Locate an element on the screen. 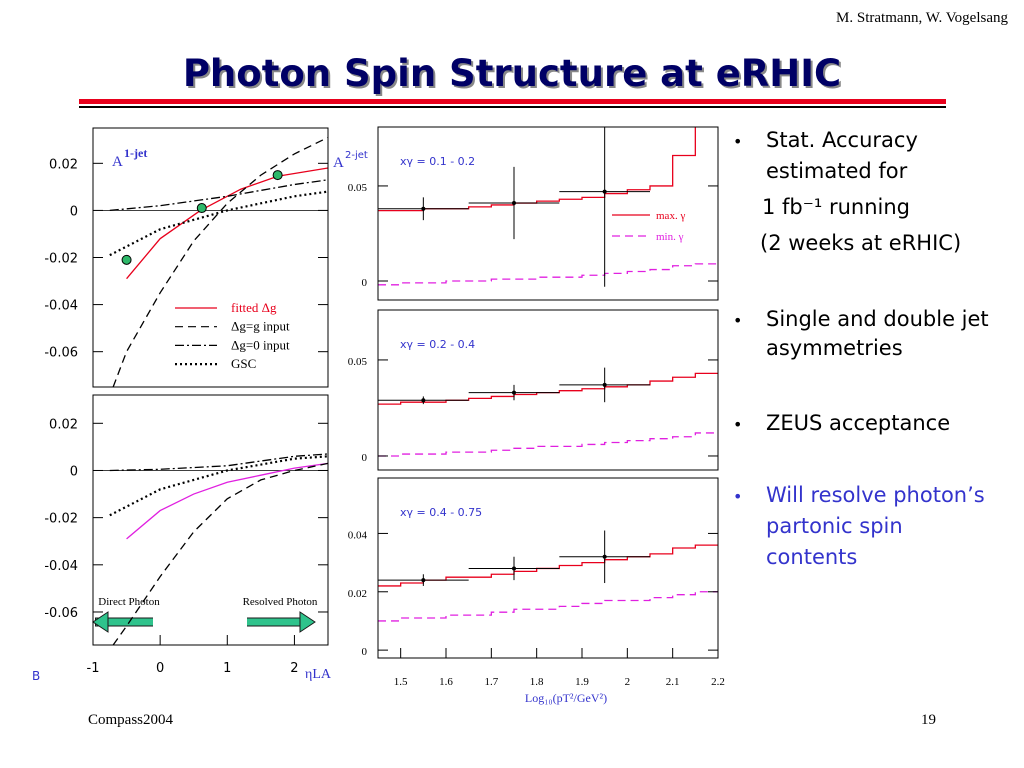 The width and height of the screenshot is (1024, 768). footer-left: Compass2004 is located at coordinates (131, 720).